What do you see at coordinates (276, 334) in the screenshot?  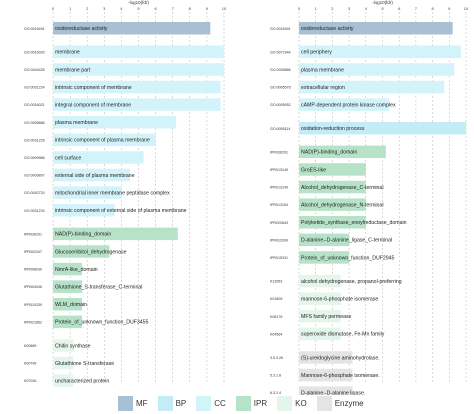 I see `term-id-label: K04564` at bounding box center [276, 334].